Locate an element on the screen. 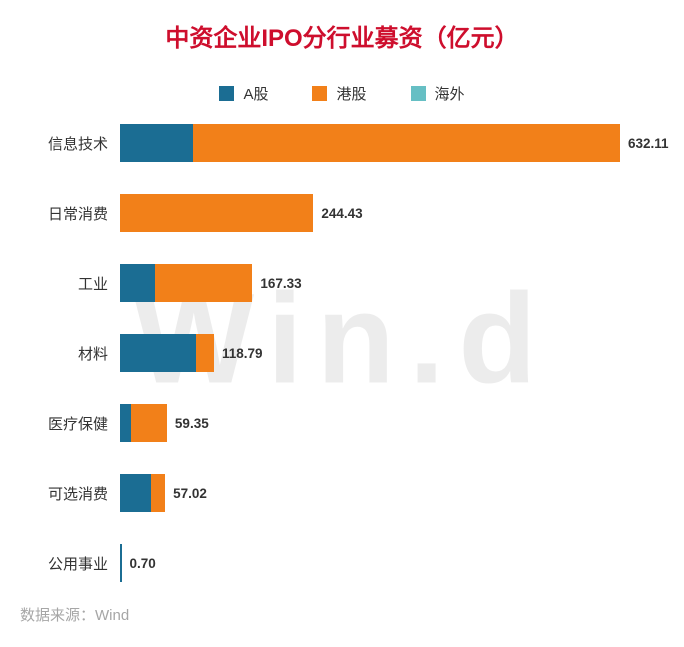  category-label: 信息技术 is located at coordinates (77, 144).